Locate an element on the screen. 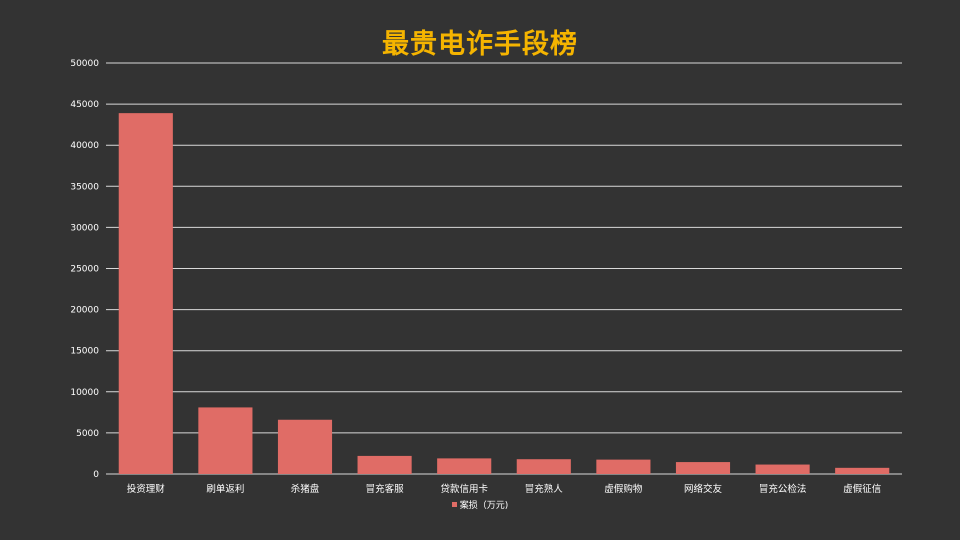  x-category-label: 刷单返利 is located at coordinates (225, 489).